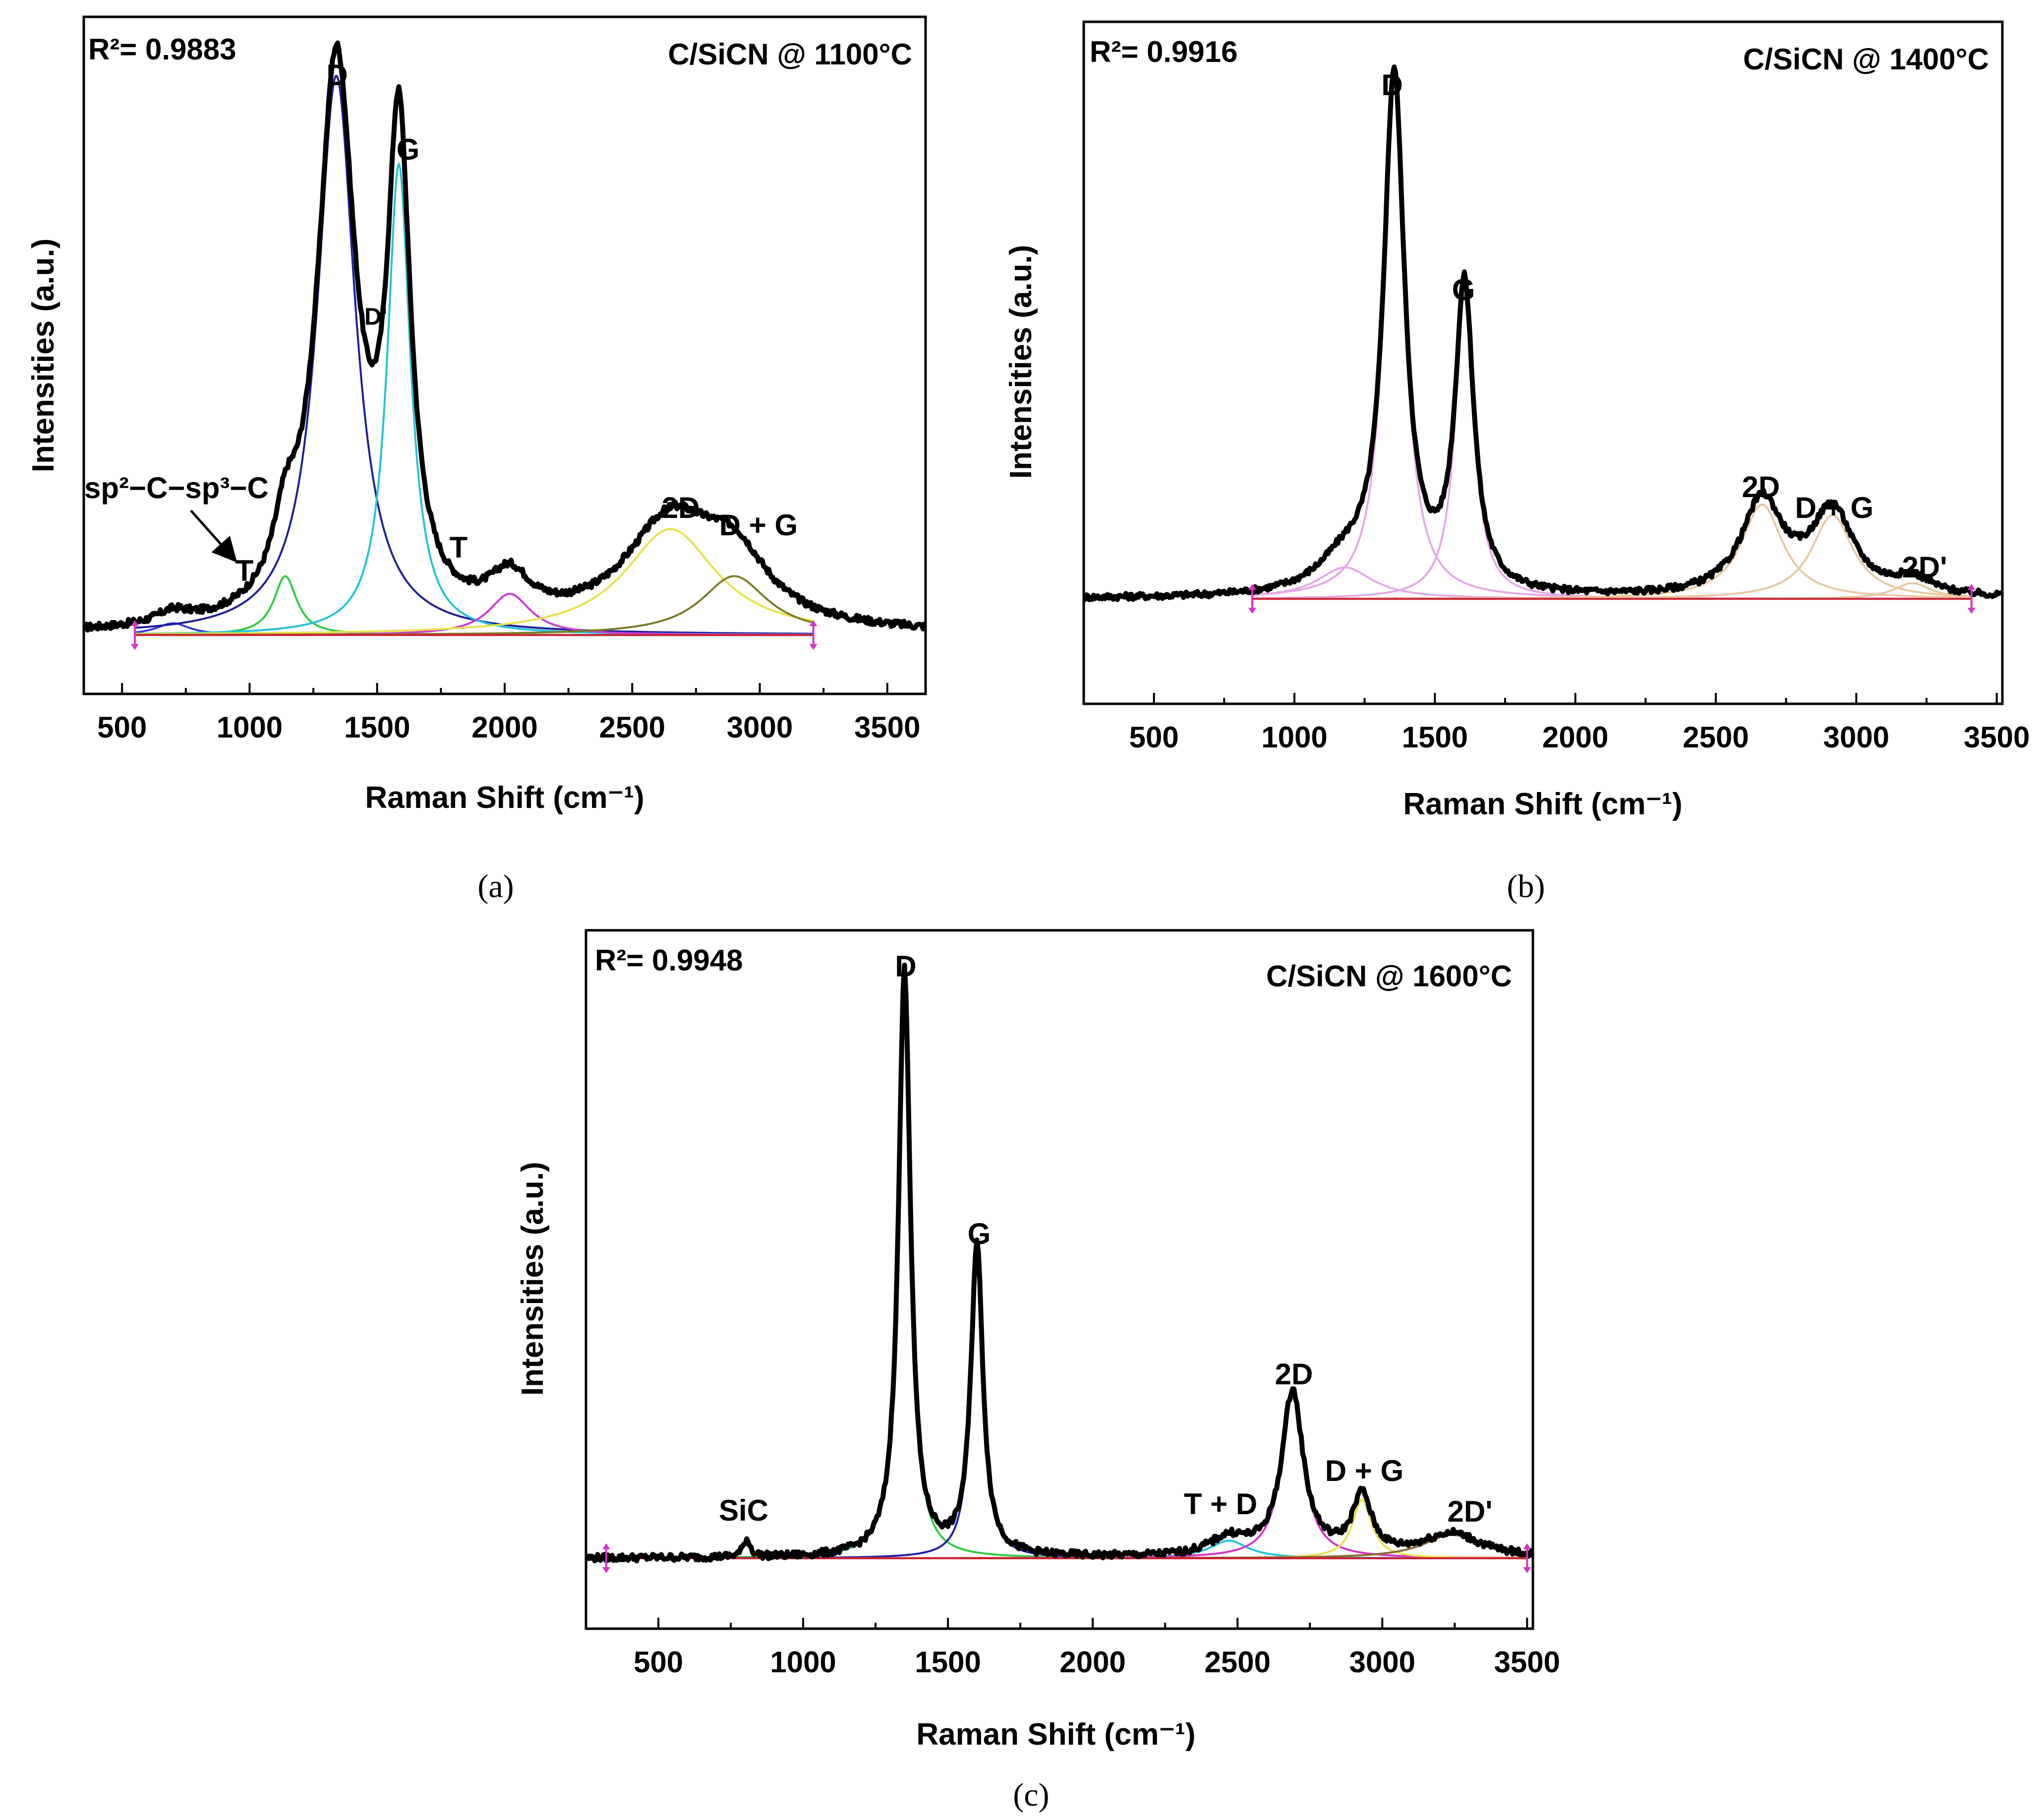 Image resolution: width=2044 pixels, height=1818 pixels. I want to click on panel-caption: (b), so click(1526, 886).